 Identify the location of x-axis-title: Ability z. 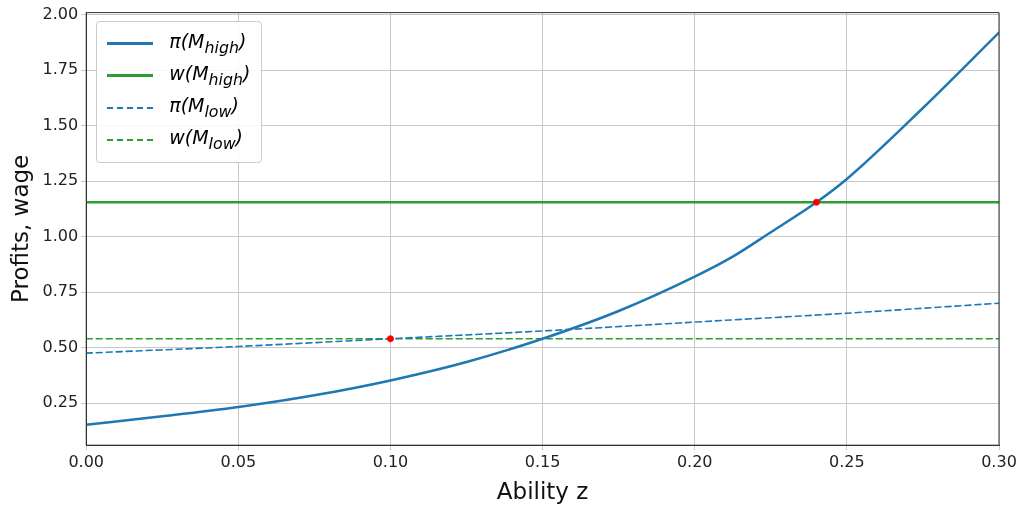
(542, 491).